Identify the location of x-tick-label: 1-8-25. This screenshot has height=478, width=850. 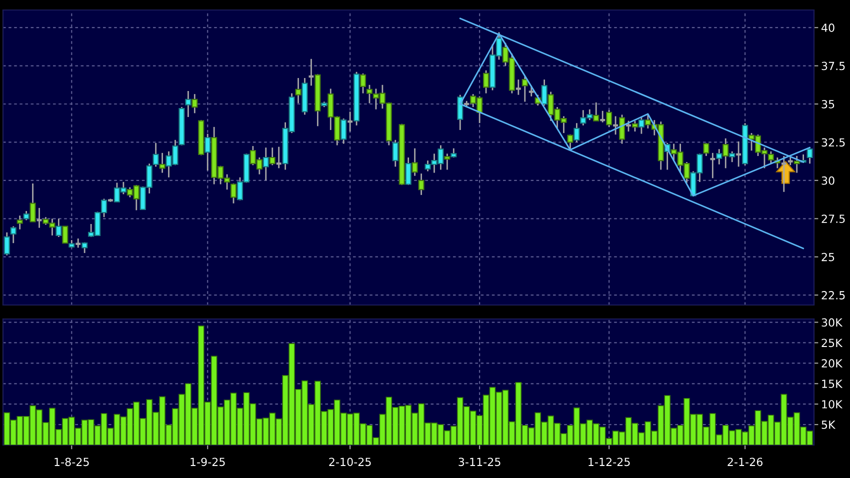
(71, 462).